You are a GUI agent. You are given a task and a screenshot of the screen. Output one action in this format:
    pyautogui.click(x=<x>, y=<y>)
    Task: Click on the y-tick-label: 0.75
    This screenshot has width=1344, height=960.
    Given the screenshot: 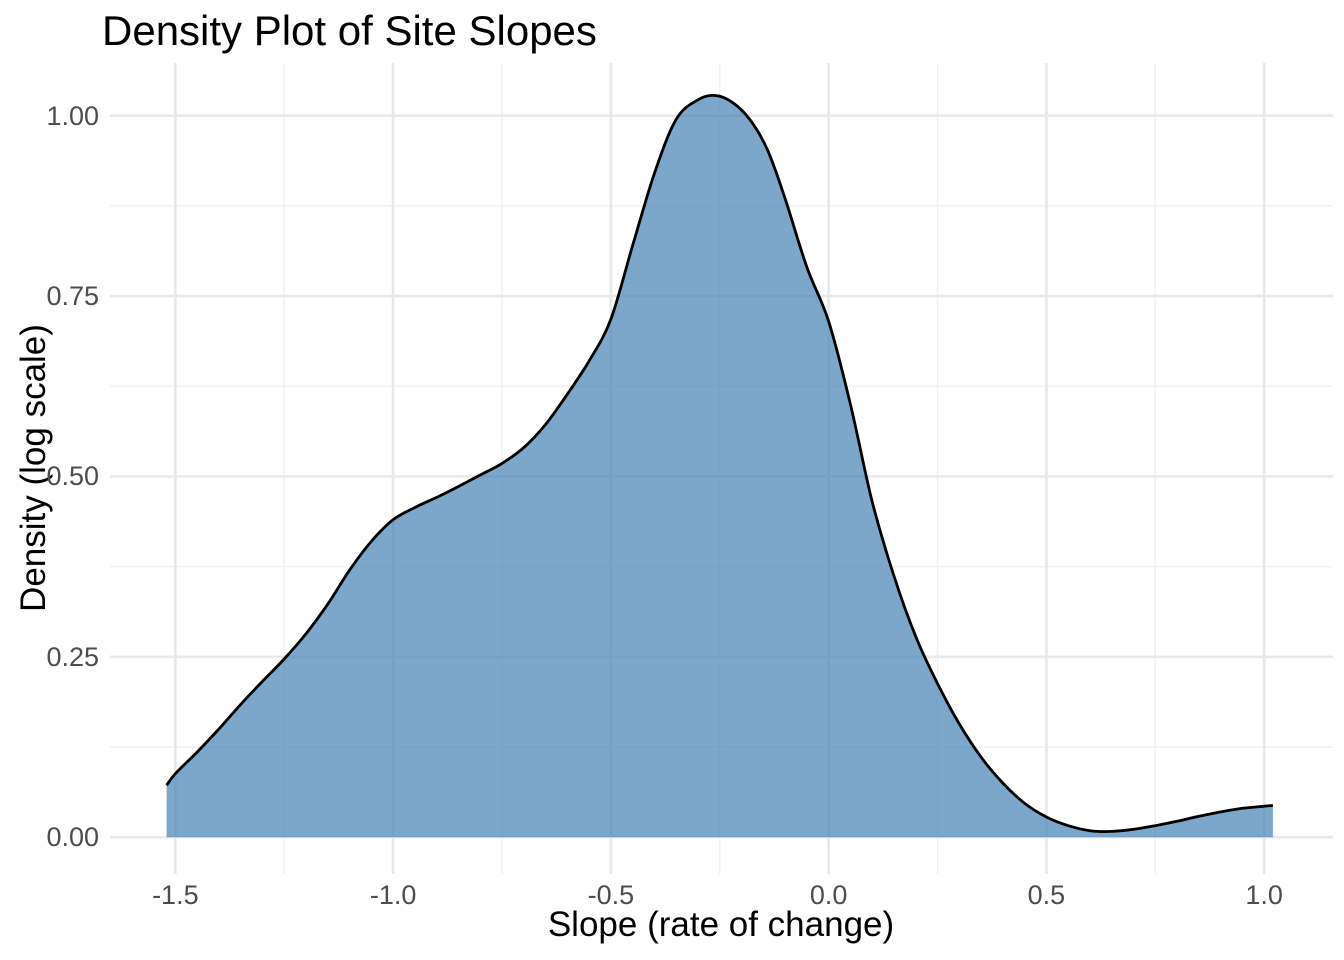 What is the action you would take?
    pyautogui.click(x=72, y=296)
    